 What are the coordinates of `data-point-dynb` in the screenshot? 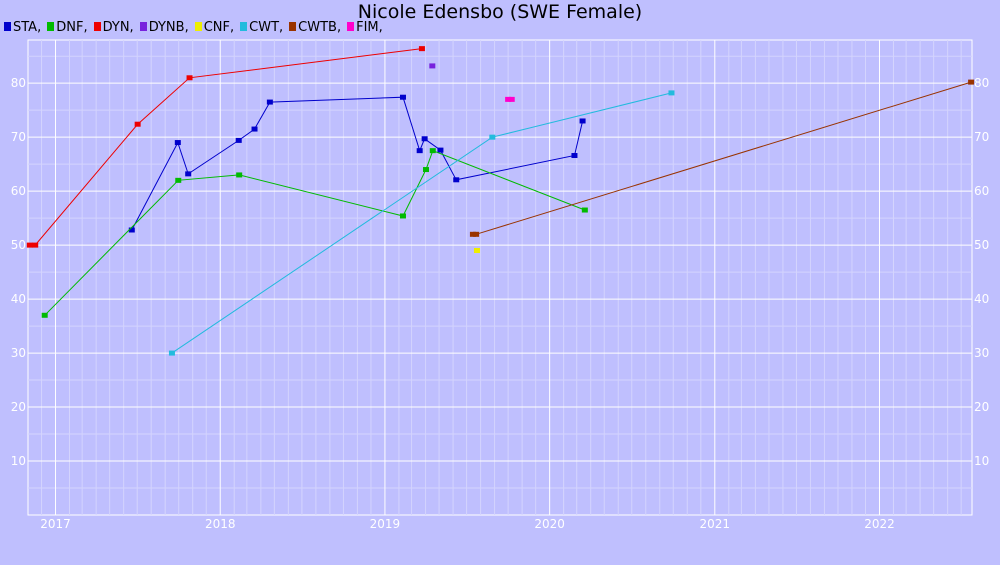 It's located at (432, 66).